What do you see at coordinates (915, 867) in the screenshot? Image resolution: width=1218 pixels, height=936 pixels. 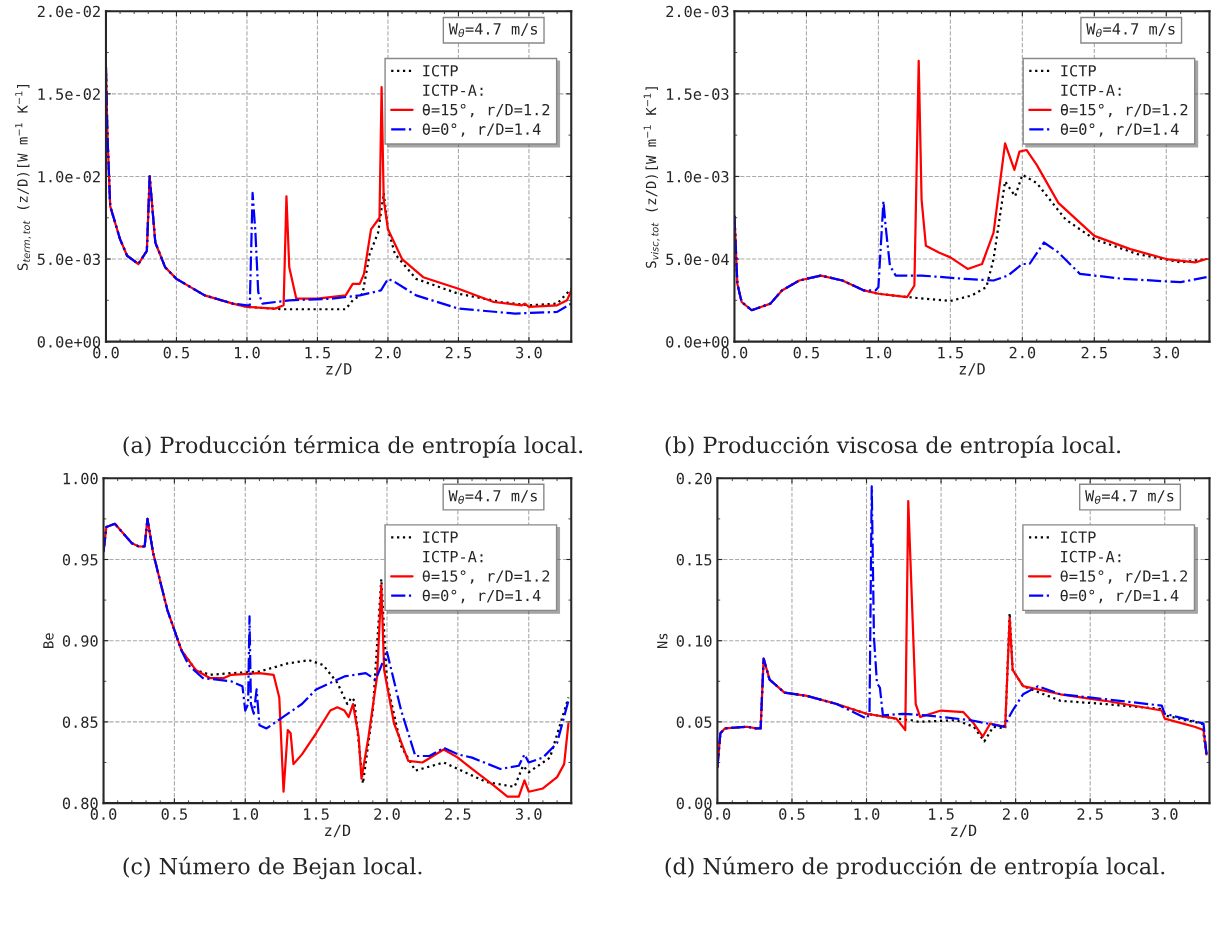 I see `text: (d) Número de producción de entropía local.` at bounding box center [915, 867].